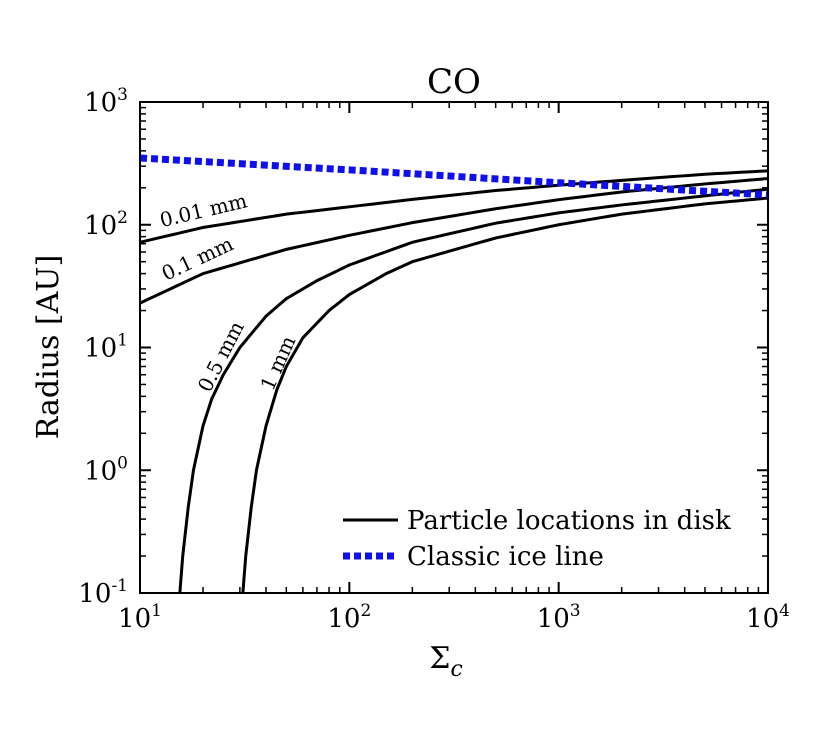 The height and width of the screenshot is (744, 830). I want to click on series-line-0-1-mm, so click(454, 241).